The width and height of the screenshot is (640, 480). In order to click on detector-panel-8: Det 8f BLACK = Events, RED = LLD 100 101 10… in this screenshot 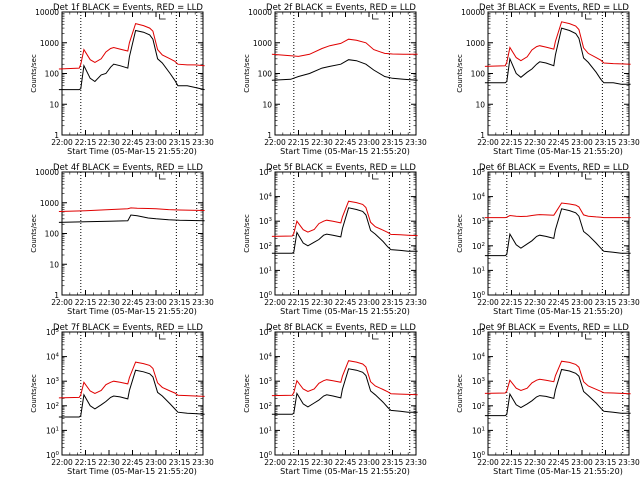, I will do `click(335, 399)`.